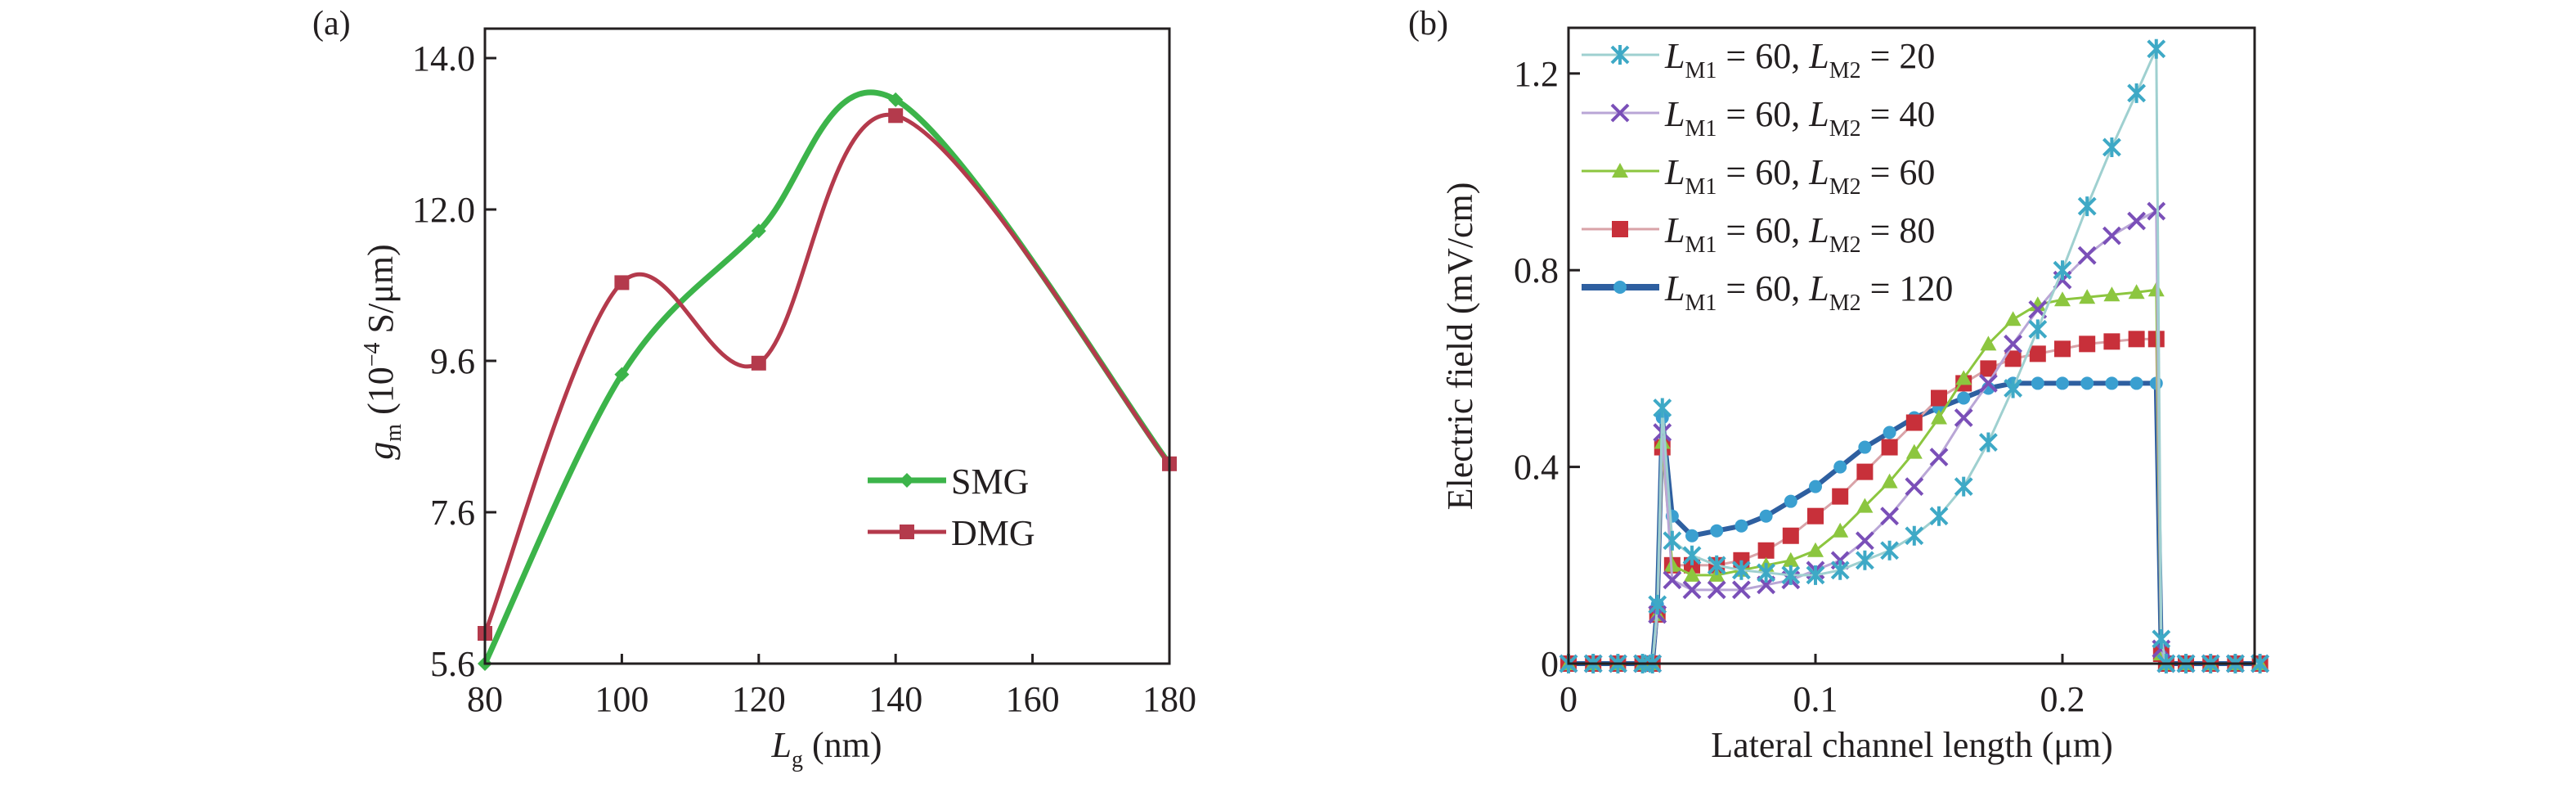  What do you see at coordinates (2062, 699) in the screenshot?
I see `x-tick-label: 0.2` at bounding box center [2062, 699].